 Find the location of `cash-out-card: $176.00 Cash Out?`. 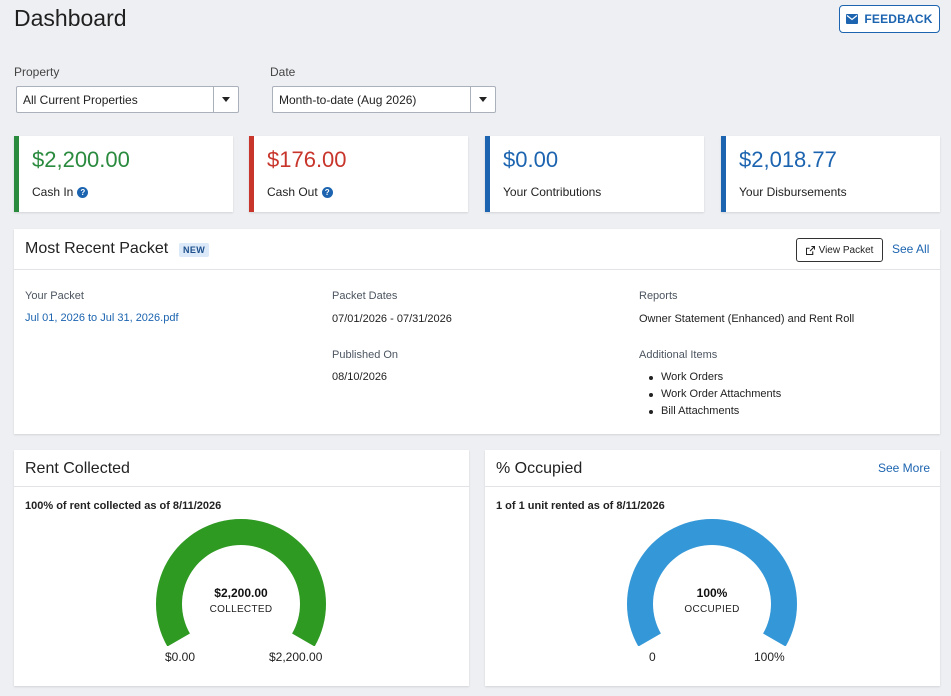

cash-out-card: $176.00 Cash Out? is located at coordinates (358, 174).